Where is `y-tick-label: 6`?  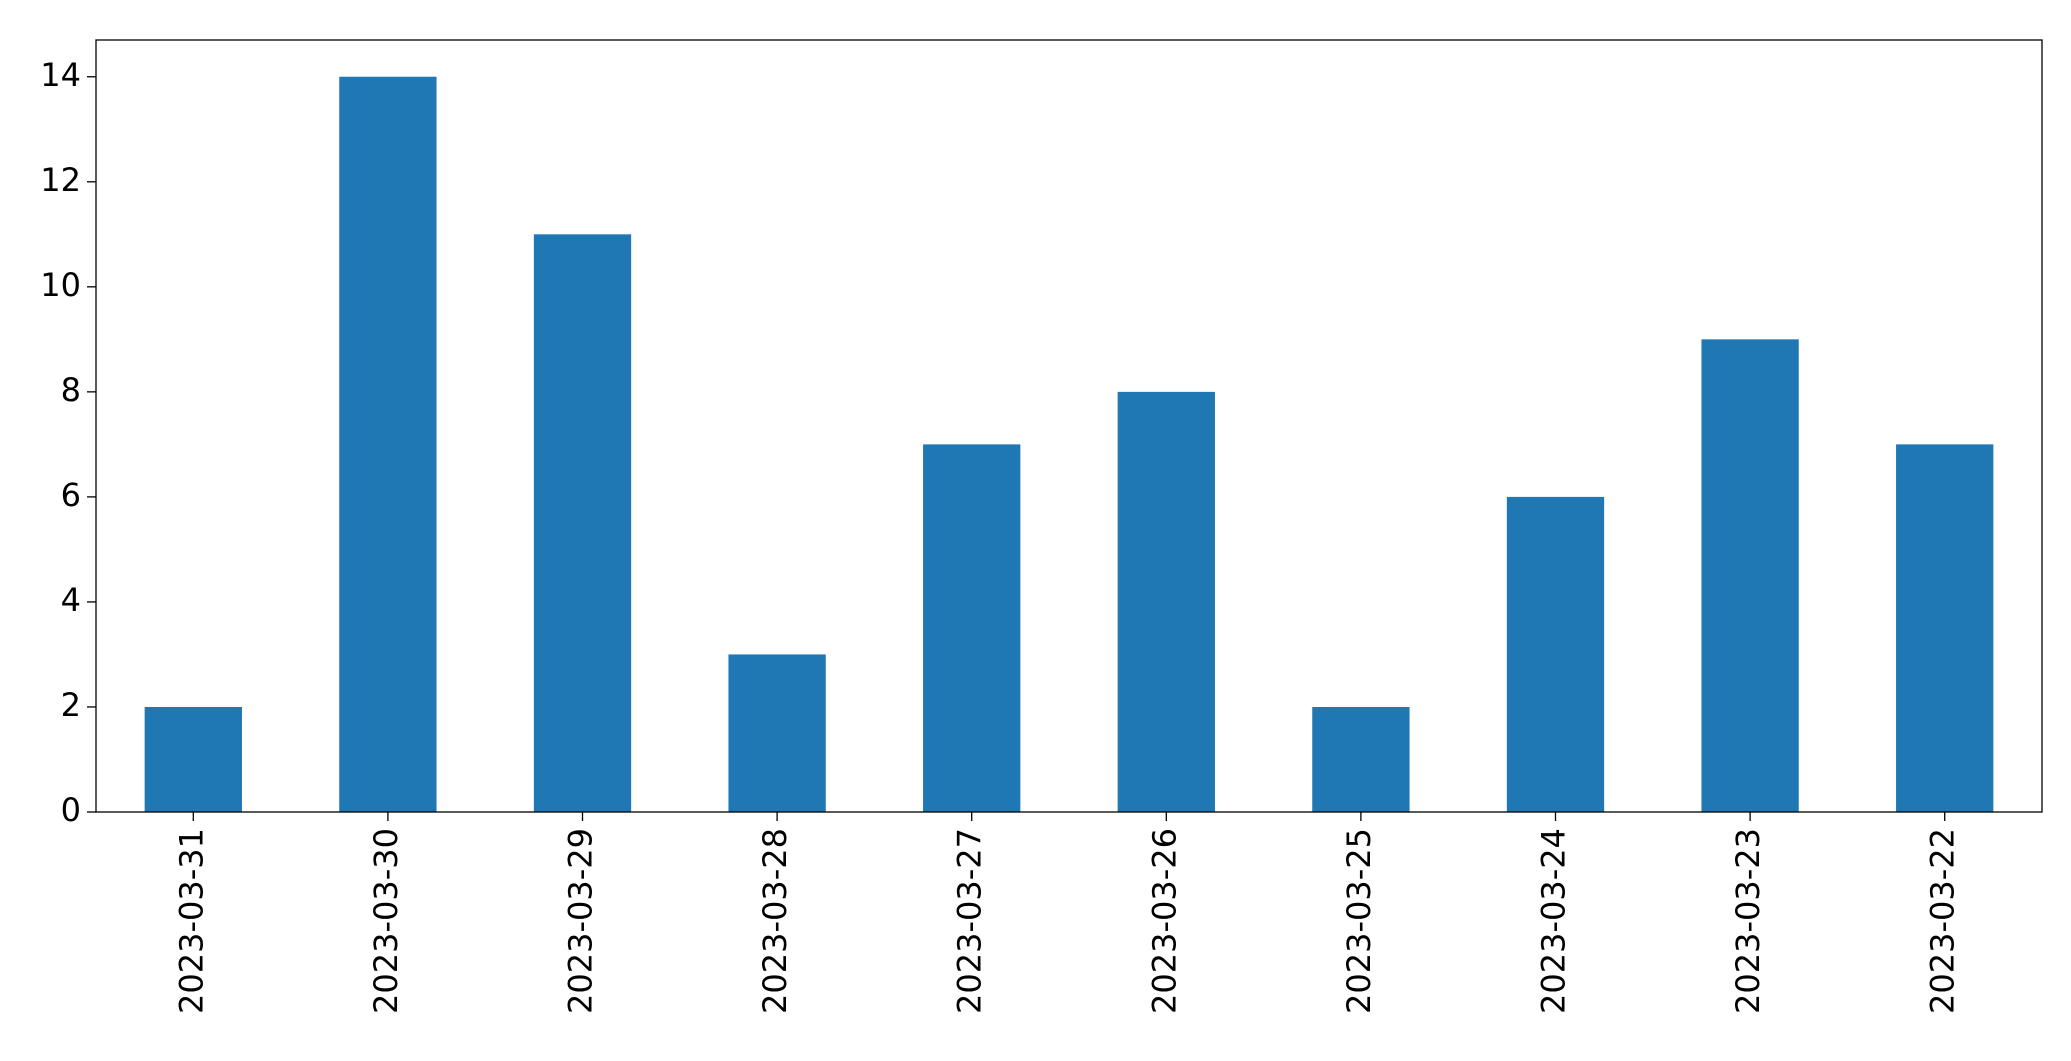
y-tick-label: 6 is located at coordinates (71, 495).